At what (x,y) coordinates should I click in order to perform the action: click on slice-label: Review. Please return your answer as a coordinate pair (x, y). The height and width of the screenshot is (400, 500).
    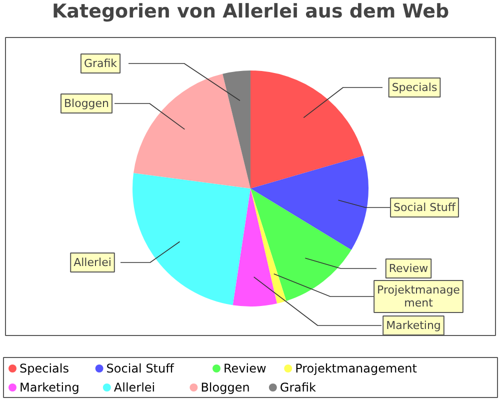
    Looking at the image, I should click on (408, 268).